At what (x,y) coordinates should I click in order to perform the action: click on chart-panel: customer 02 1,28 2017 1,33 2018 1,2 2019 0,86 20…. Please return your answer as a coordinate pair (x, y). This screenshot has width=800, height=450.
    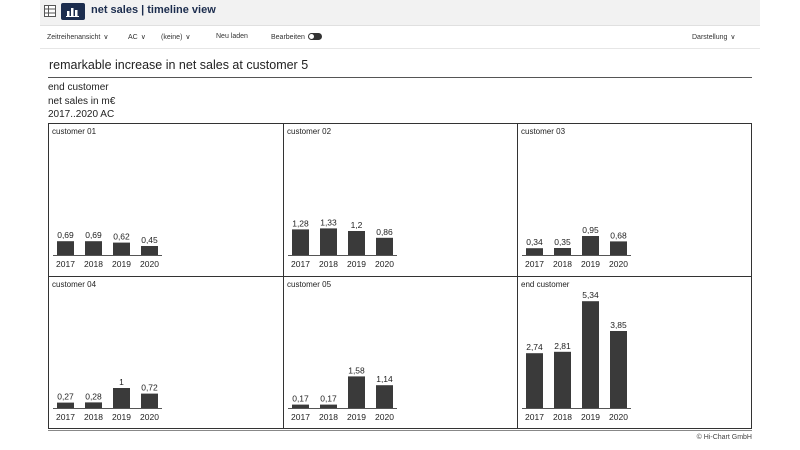
    Looking at the image, I should click on (400, 200).